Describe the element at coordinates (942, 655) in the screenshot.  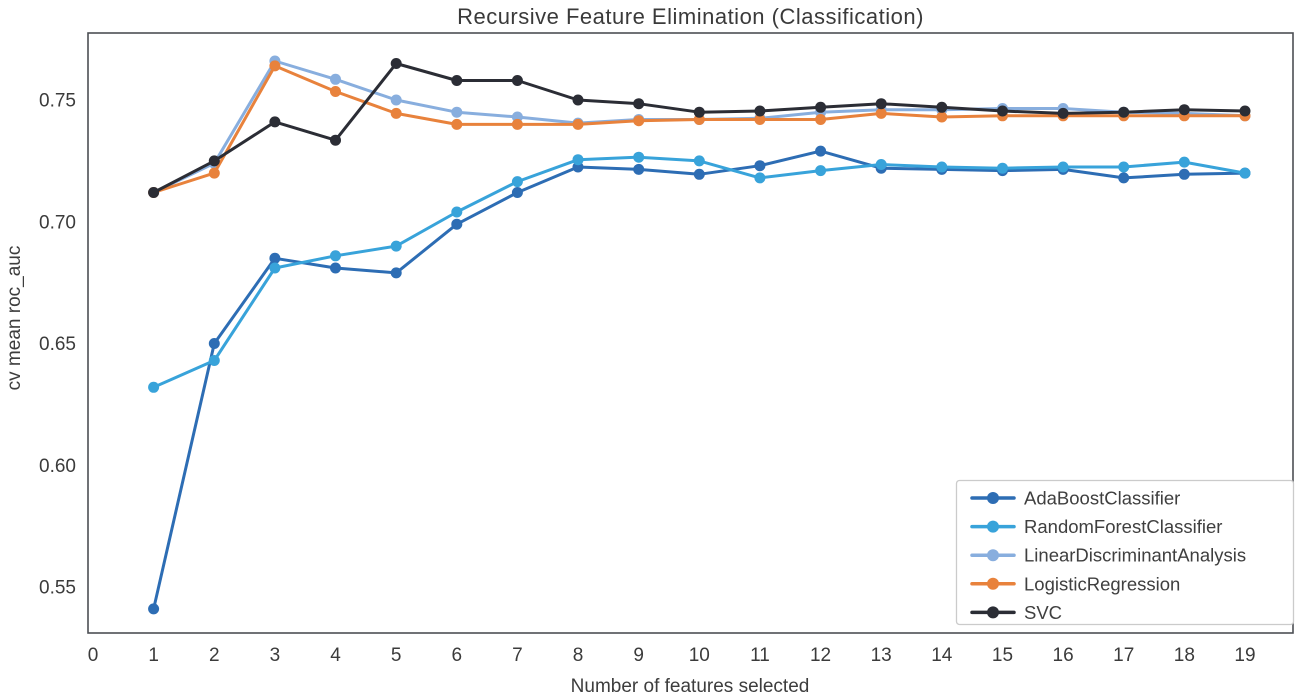
I see `x-tick-label: 14` at that location.